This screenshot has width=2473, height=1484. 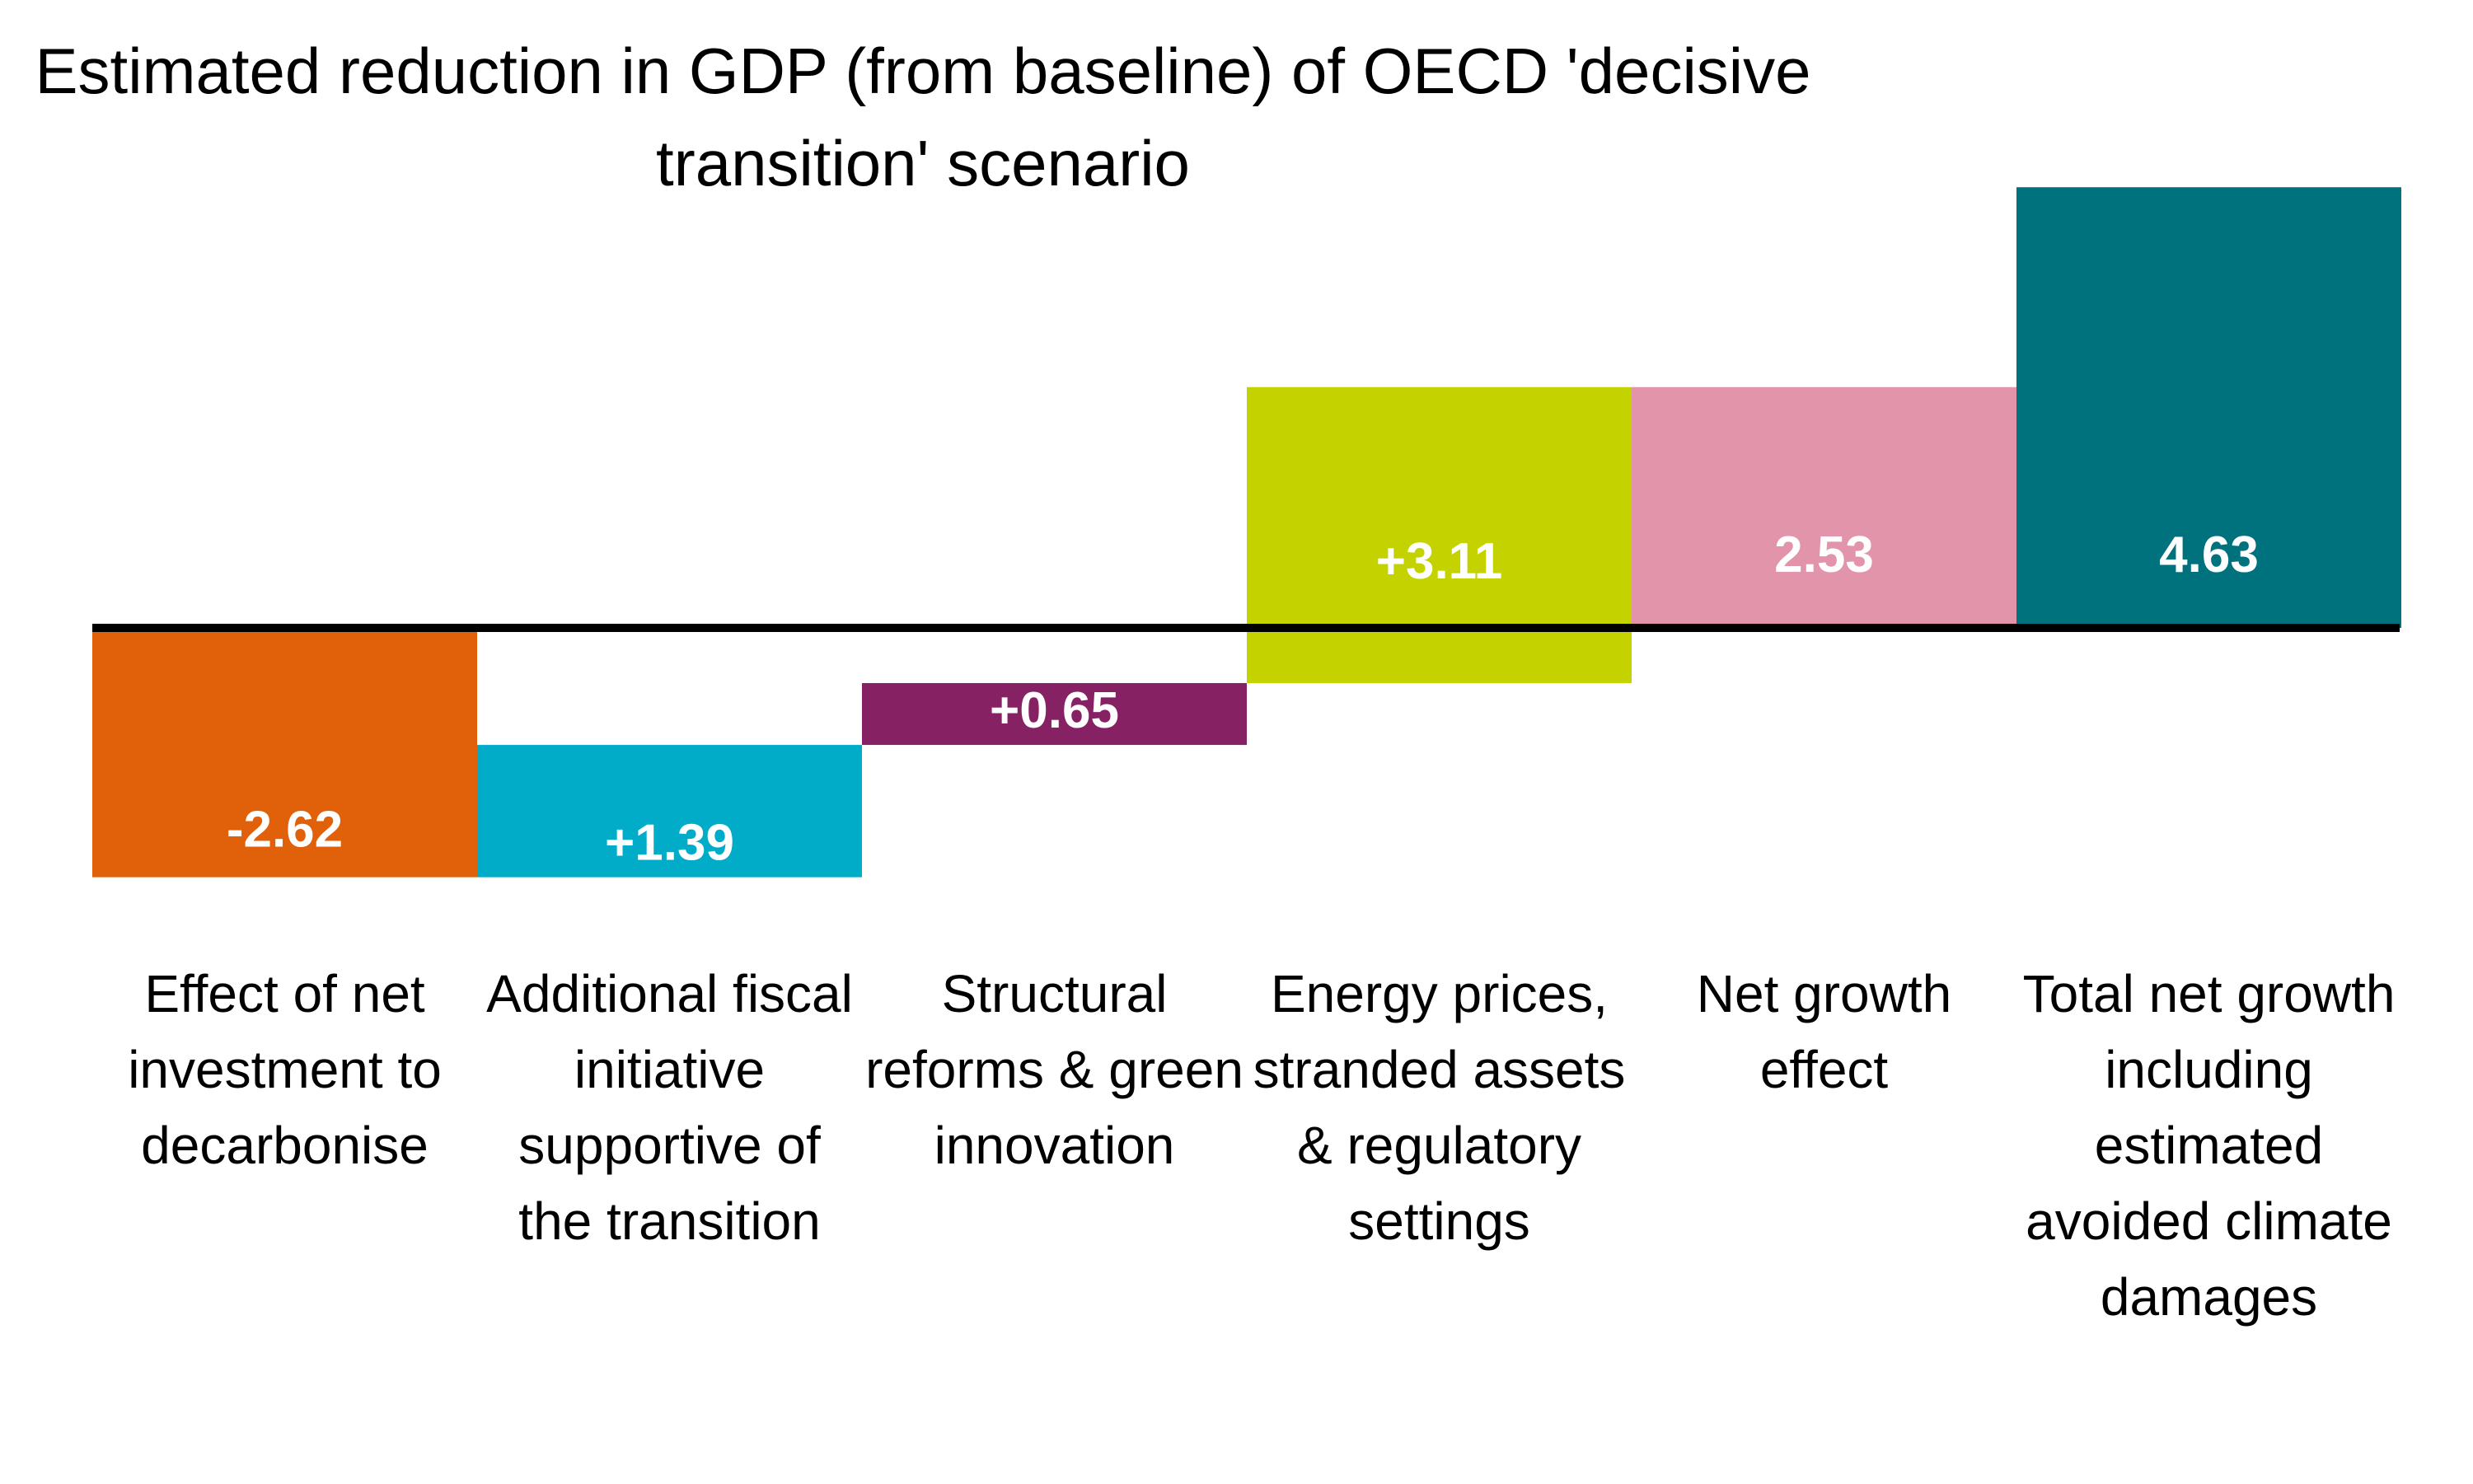 What do you see at coordinates (1824, 1031) in the screenshot?
I see `category-label-5: Net growth effect` at bounding box center [1824, 1031].